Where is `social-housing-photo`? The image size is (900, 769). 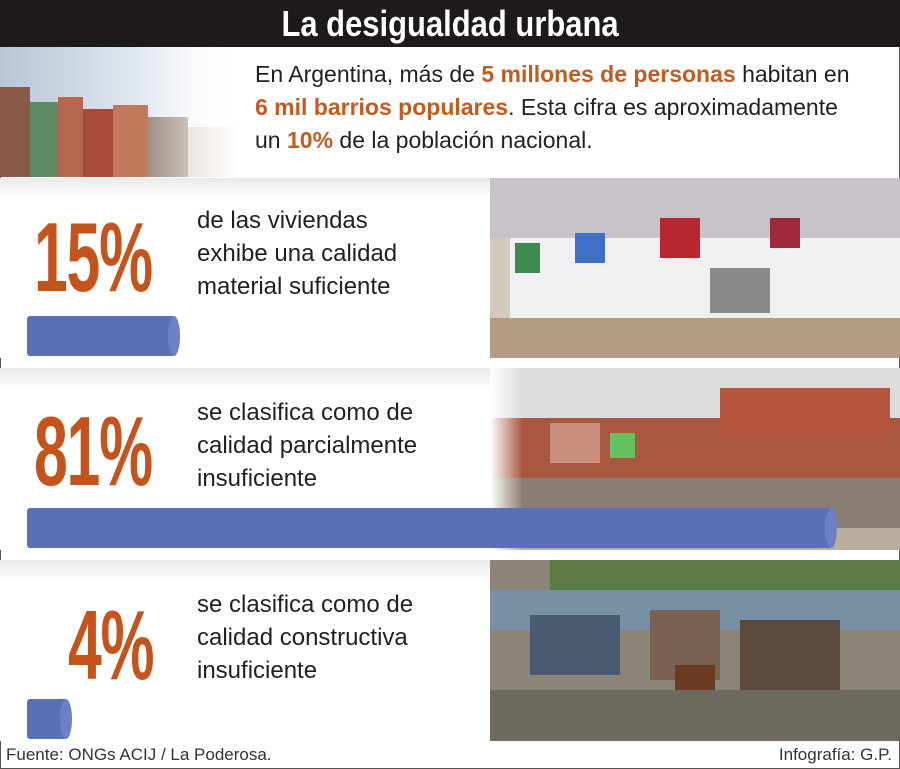 social-housing-photo is located at coordinates (695, 268).